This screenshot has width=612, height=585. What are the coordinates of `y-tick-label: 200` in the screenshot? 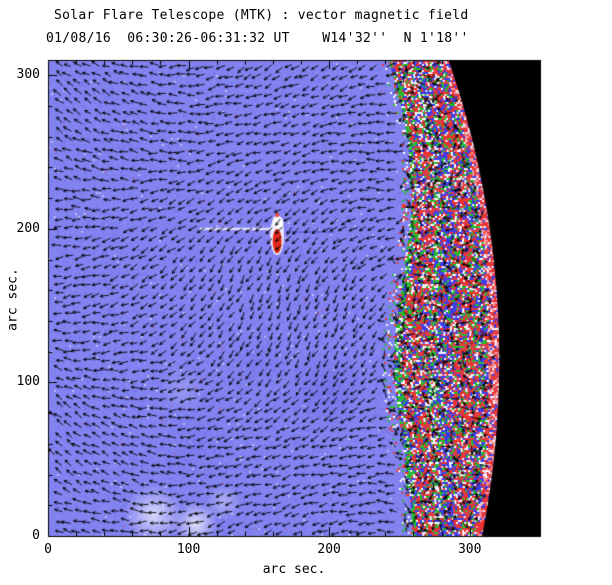 It's located at (28, 228).